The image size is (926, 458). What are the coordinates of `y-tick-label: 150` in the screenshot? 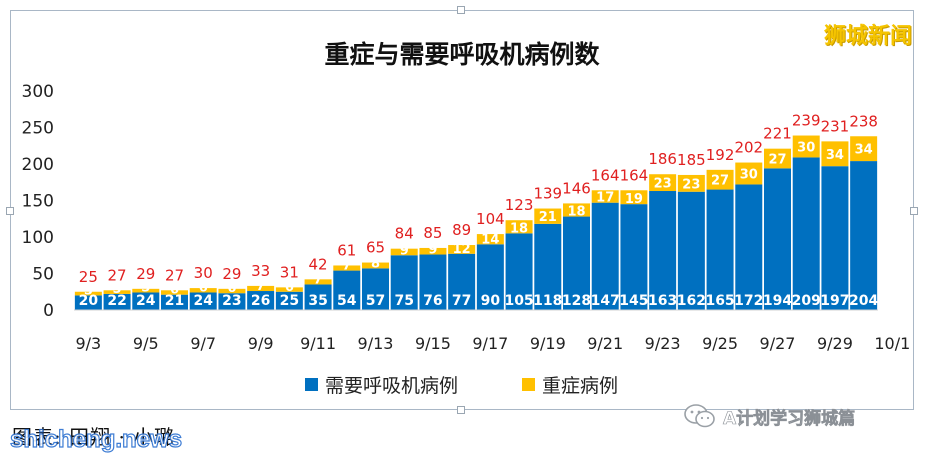 It's located at (38, 202).